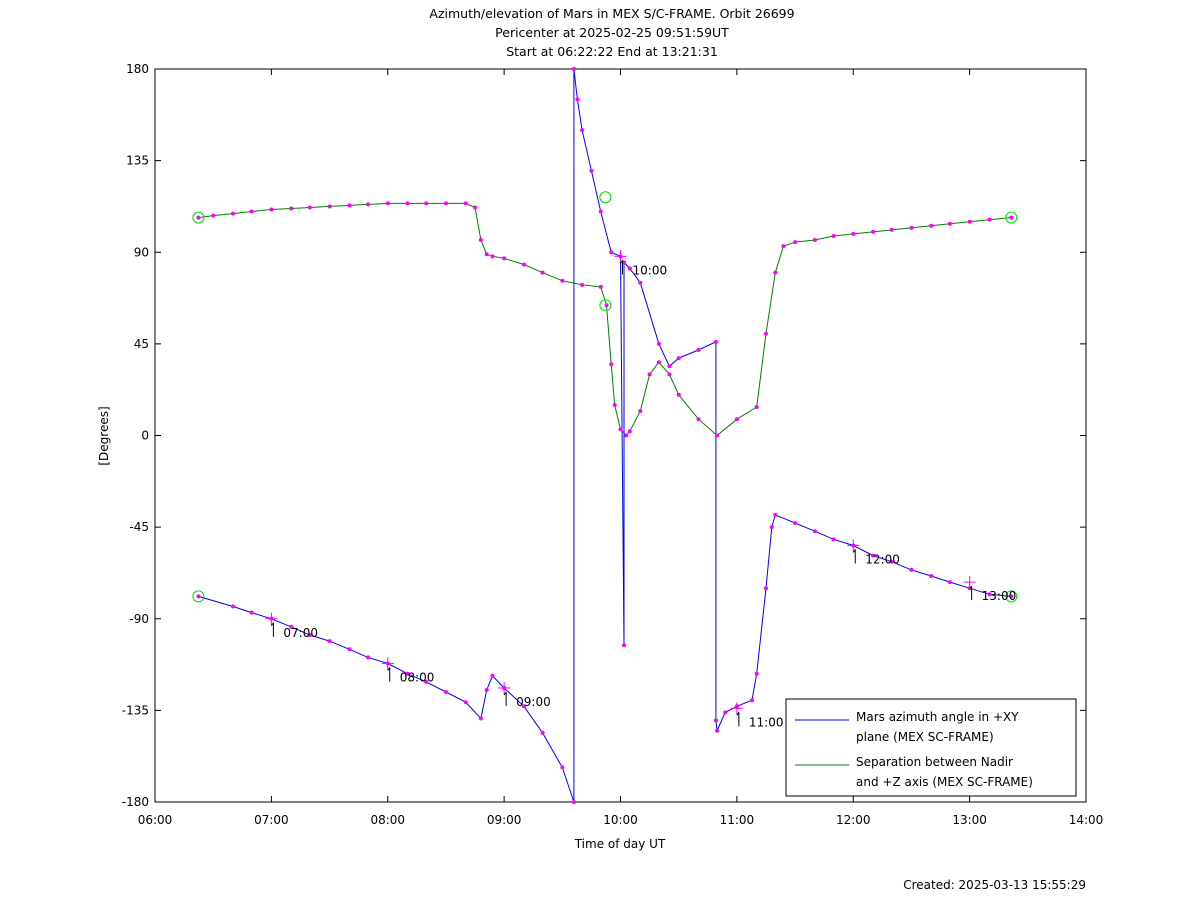 The height and width of the screenshot is (901, 1200). I want to click on hour-label: 07:00, so click(300, 633).